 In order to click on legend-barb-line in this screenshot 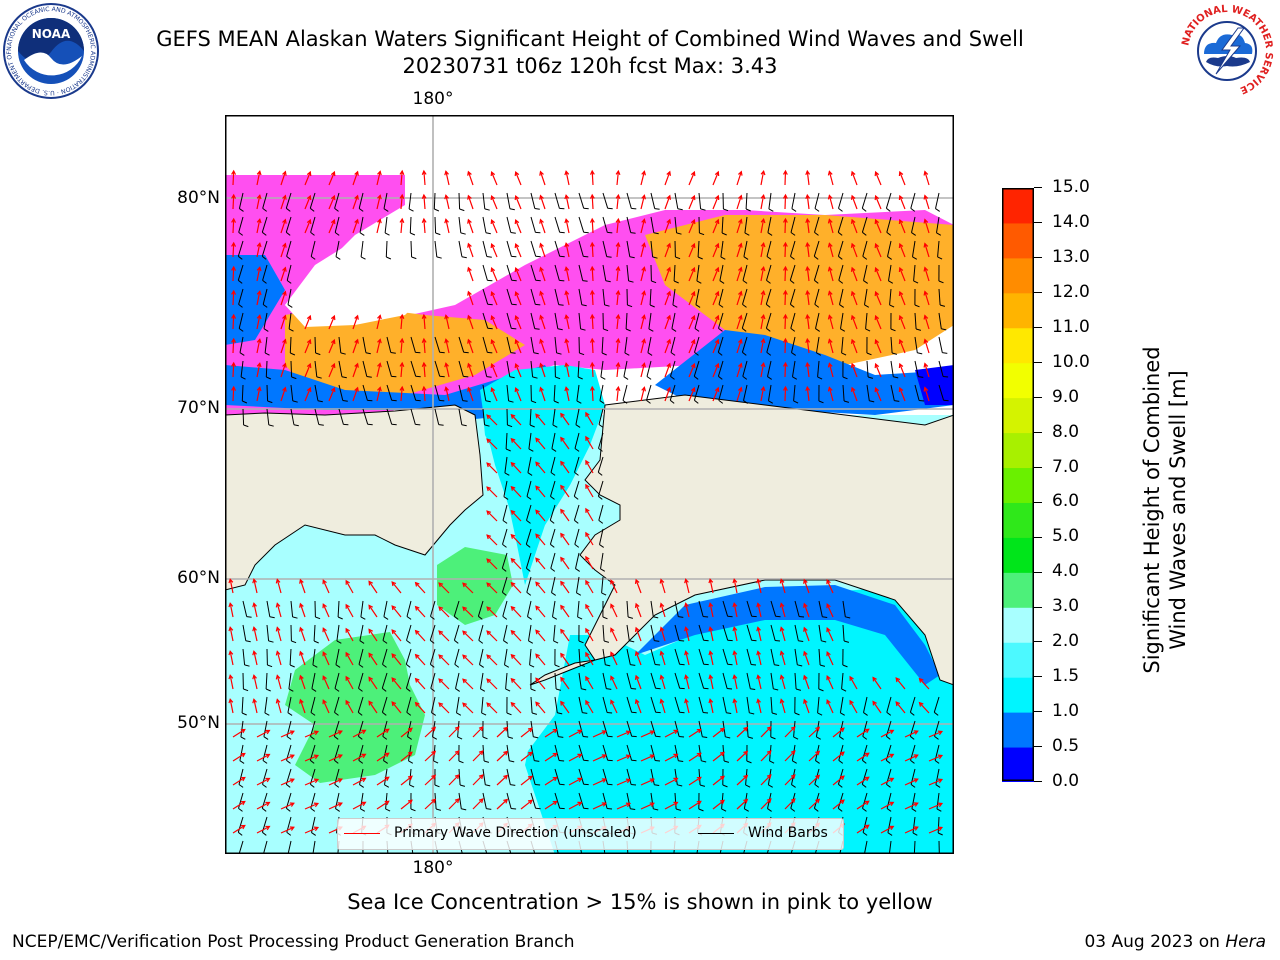, I will do `click(716, 833)`.